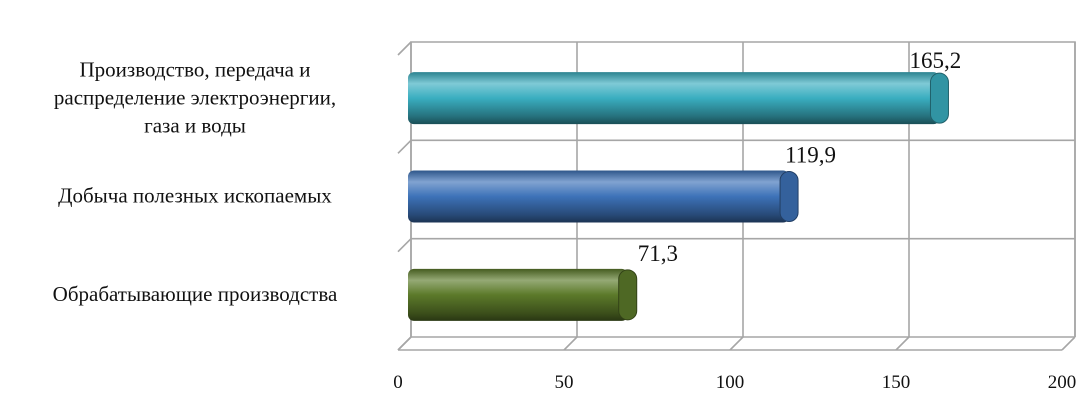 Image resolution: width=1092 pixels, height=398 pixels. I want to click on data-label: 71,3, so click(658, 253).